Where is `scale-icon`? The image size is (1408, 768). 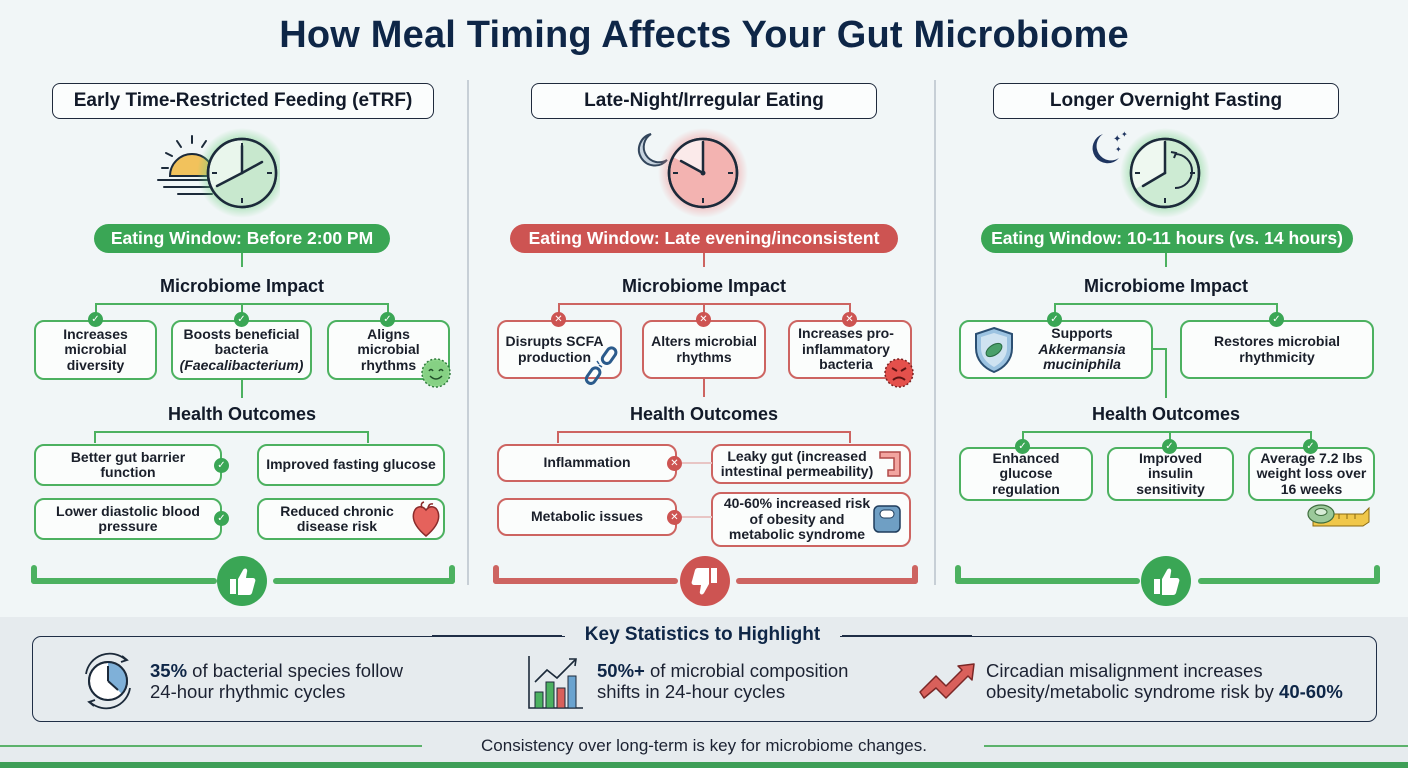
scale-icon is located at coordinates (887, 519).